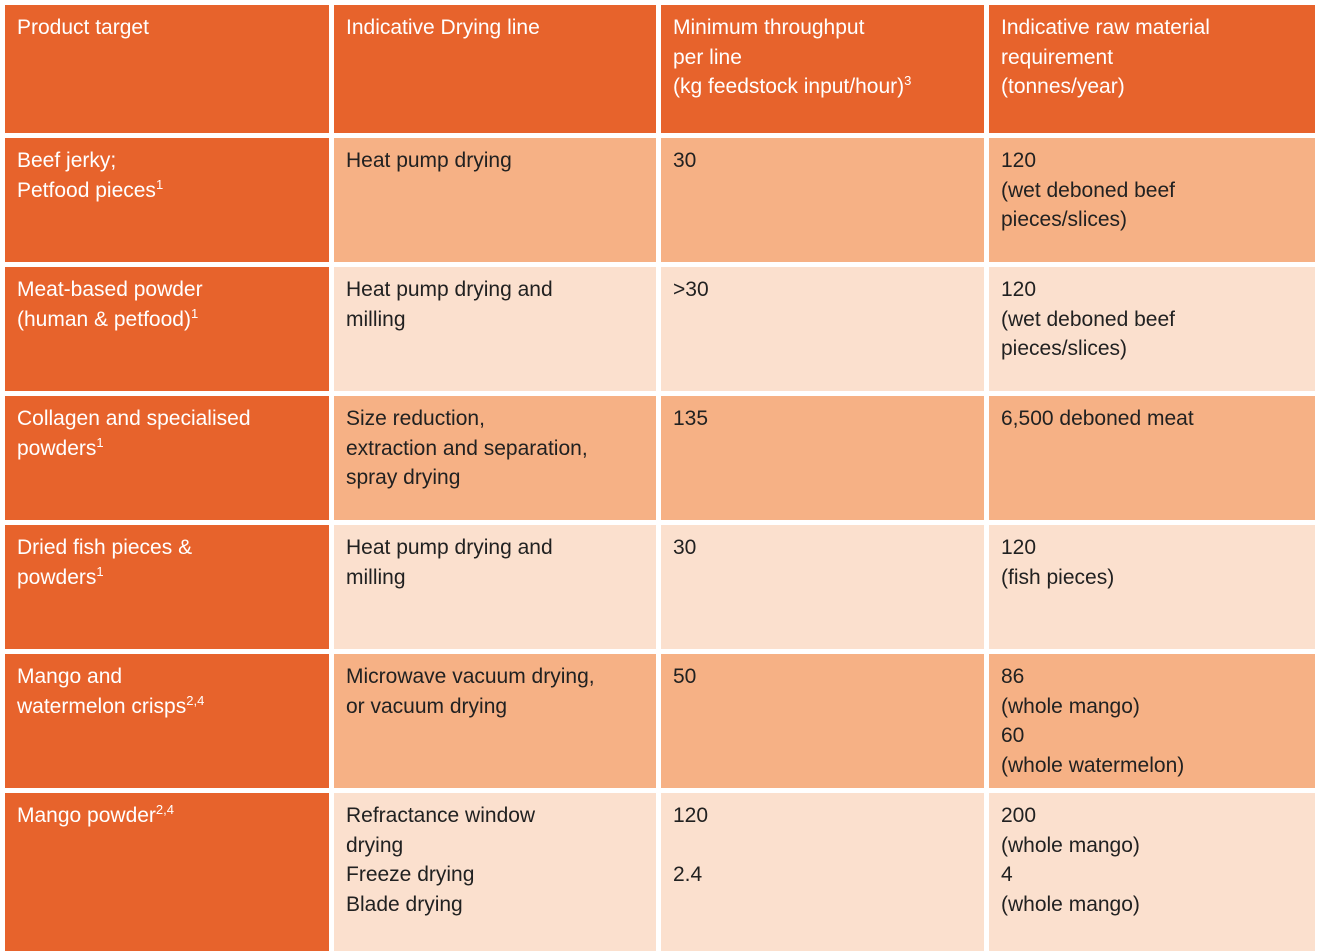  I want to click on cell-product: Mango and watermelon crisps2,4, so click(167, 721).